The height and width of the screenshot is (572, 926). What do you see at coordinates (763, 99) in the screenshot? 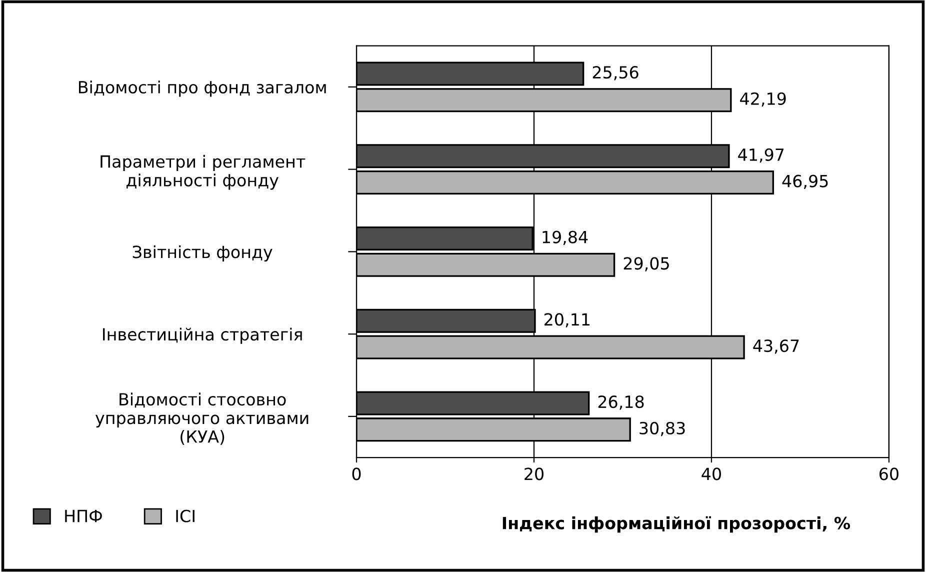
I see `data-label: 42,19` at bounding box center [763, 99].